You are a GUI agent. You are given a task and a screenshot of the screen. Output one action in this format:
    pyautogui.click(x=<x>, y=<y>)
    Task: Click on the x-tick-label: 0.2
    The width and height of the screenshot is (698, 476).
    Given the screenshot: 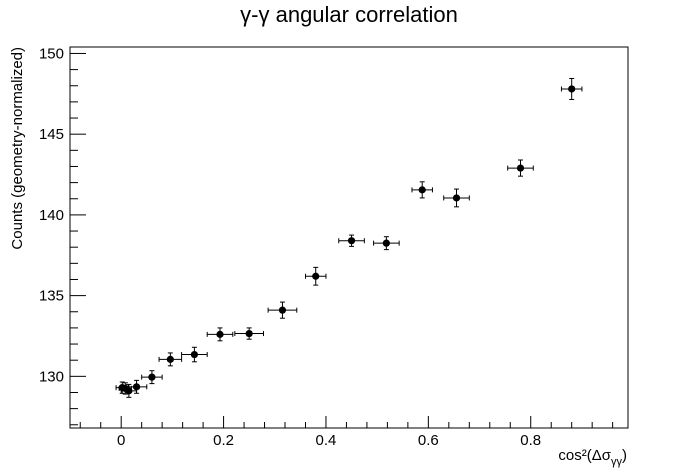 What is the action you would take?
    pyautogui.click(x=223, y=440)
    